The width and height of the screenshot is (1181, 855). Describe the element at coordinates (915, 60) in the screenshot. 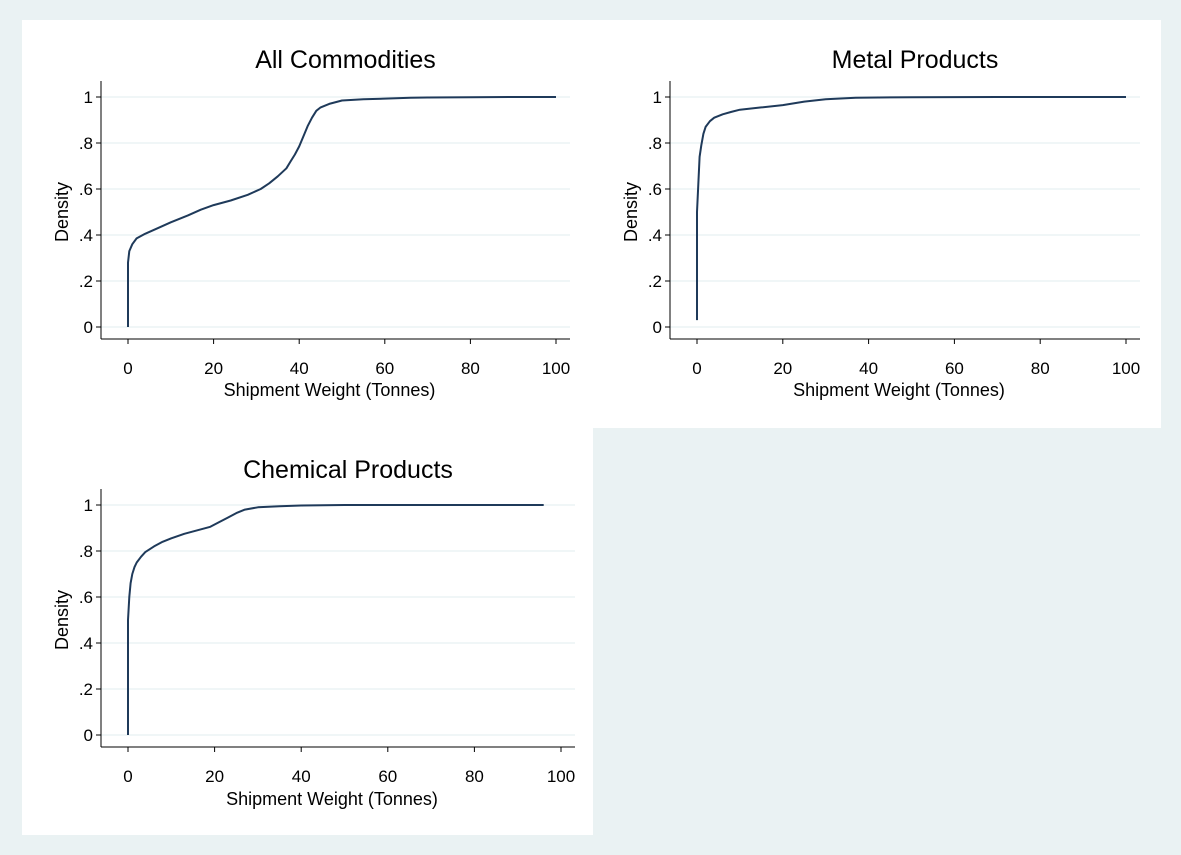

I see `chart-title: Metal Products` at that location.